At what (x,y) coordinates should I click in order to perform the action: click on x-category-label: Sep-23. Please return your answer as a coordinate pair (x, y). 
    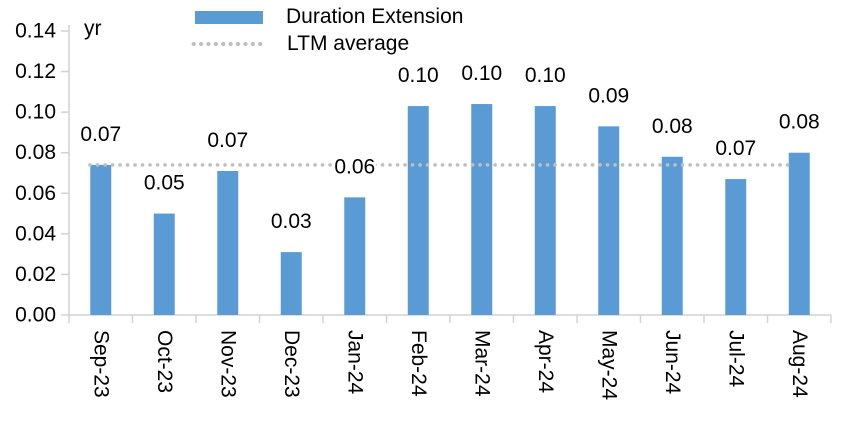
    Looking at the image, I should click on (100, 364).